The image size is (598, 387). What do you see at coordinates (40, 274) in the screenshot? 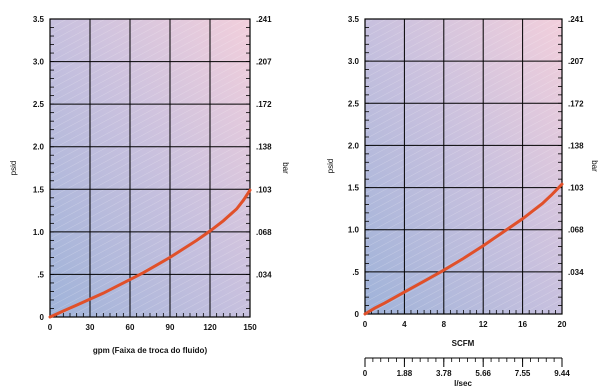
I see `chart-1-y-tick-label: .5` at bounding box center [40, 274].